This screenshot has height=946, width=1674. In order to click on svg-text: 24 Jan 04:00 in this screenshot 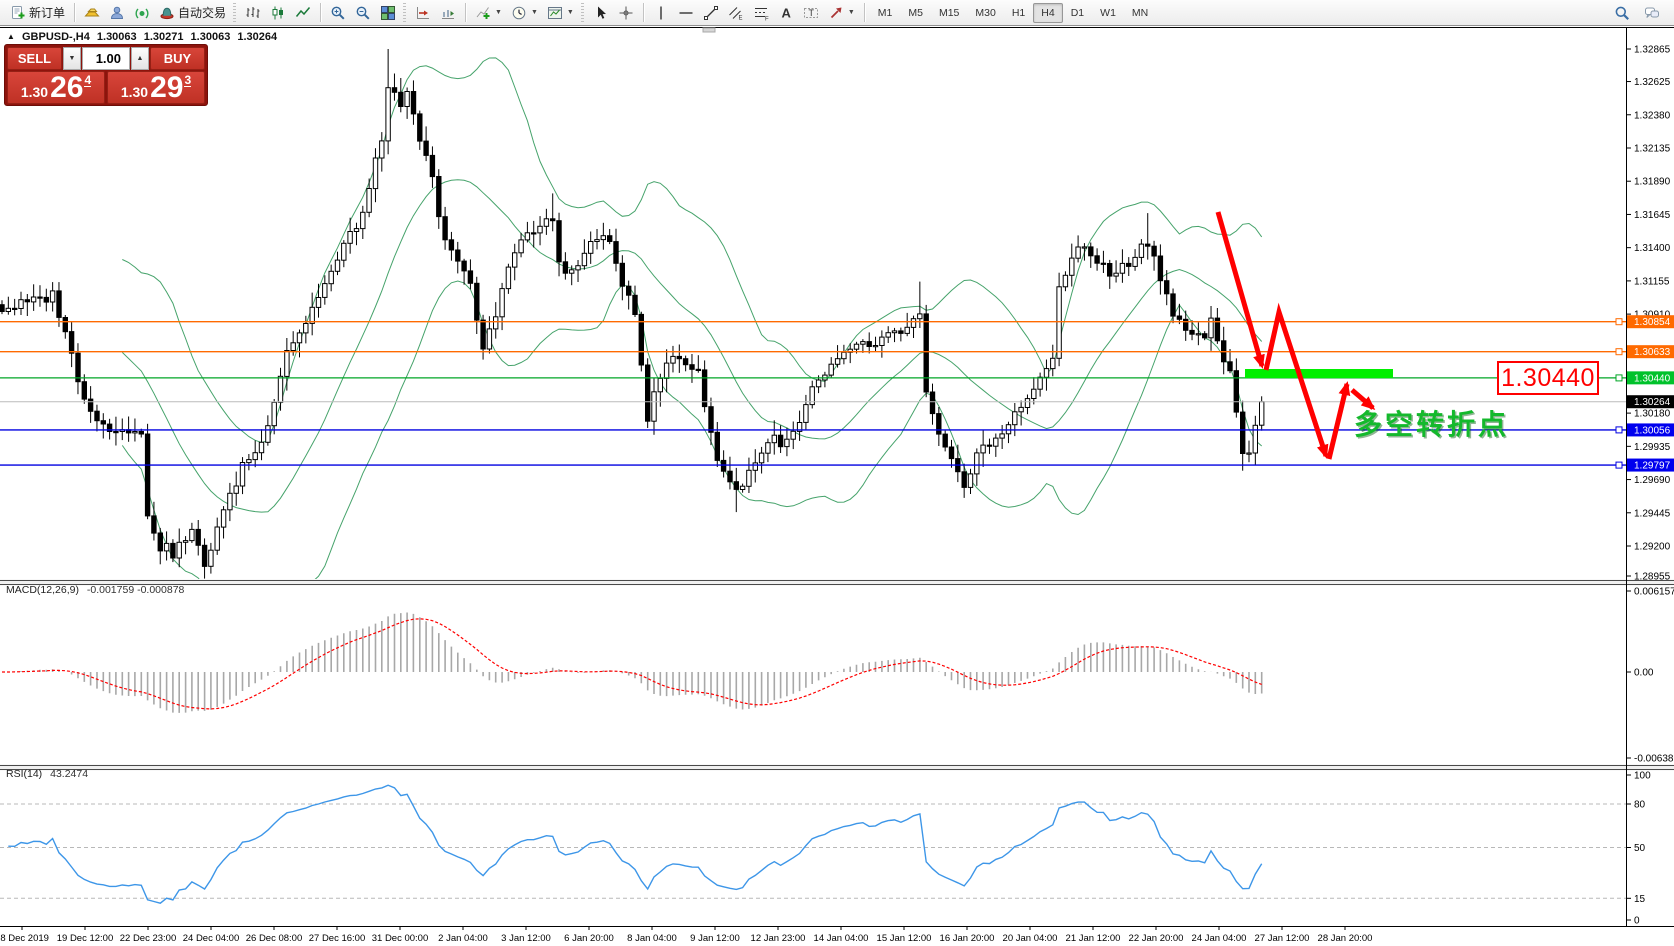, I will do `click(1219, 938)`.